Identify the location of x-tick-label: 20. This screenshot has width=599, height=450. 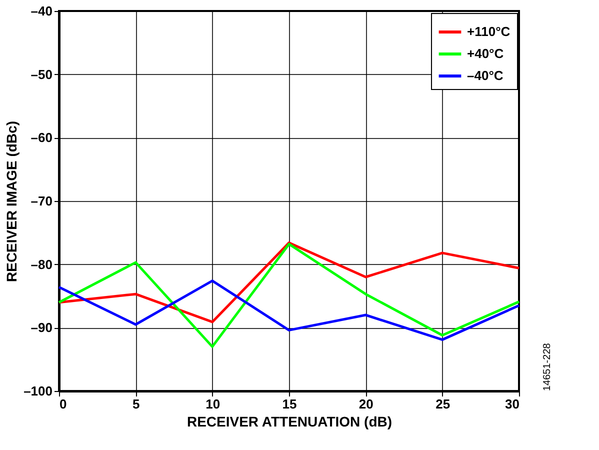
(366, 404).